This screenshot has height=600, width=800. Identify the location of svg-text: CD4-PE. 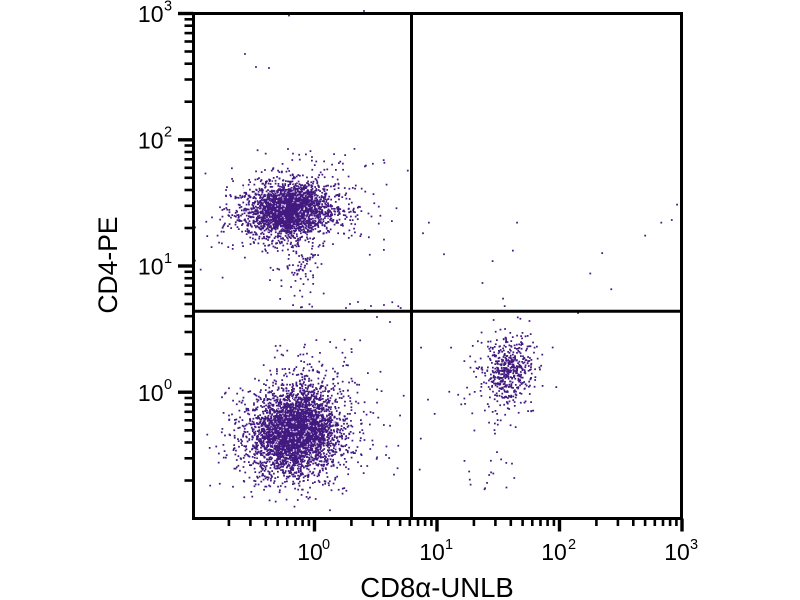
(108, 264).